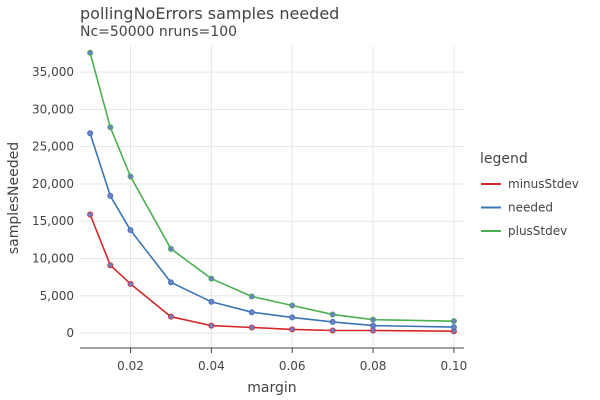 The height and width of the screenshot is (400, 600). What do you see at coordinates (530, 208) in the screenshot?
I see `legend-label-needed: needed` at bounding box center [530, 208].